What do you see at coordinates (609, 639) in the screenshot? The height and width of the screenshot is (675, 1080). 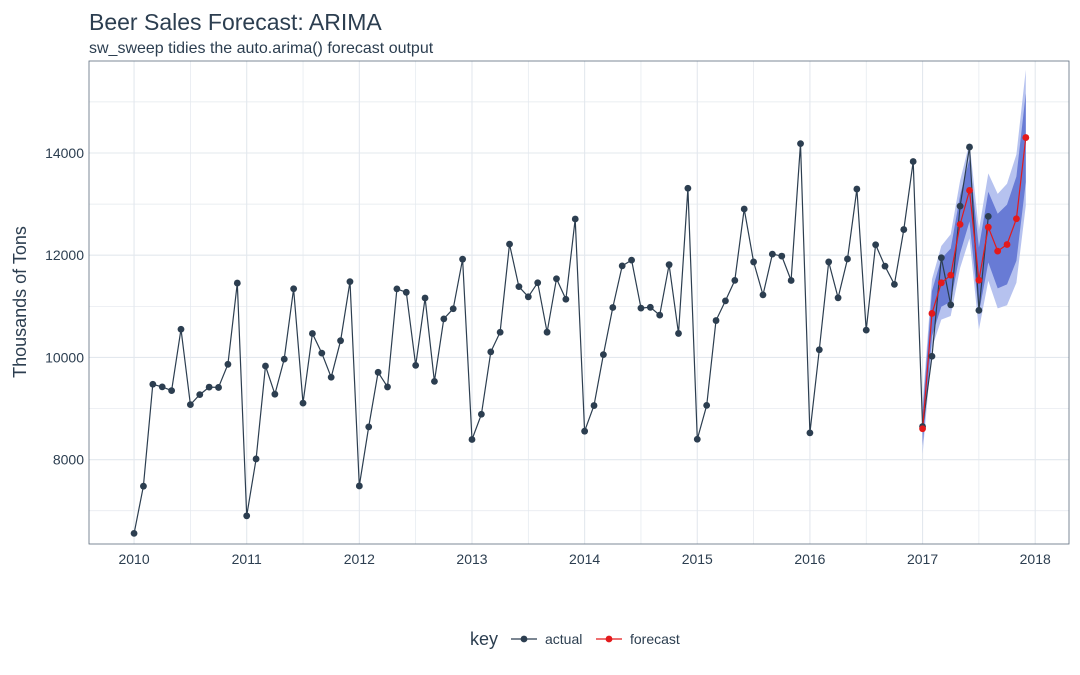 I see `legend-forecast-swatch-point` at bounding box center [609, 639].